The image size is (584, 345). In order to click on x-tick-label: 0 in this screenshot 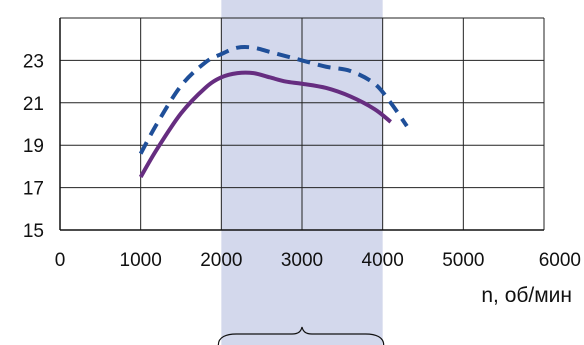, I will do `click(60, 260)`.